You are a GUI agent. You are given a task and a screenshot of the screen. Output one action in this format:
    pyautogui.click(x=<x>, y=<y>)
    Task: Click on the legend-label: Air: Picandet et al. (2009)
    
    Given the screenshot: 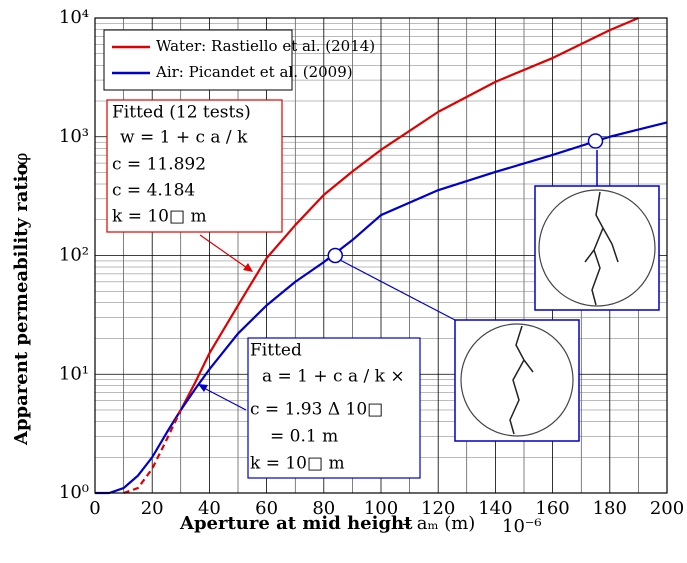 What is the action you would take?
    pyautogui.click(x=254, y=72)
    